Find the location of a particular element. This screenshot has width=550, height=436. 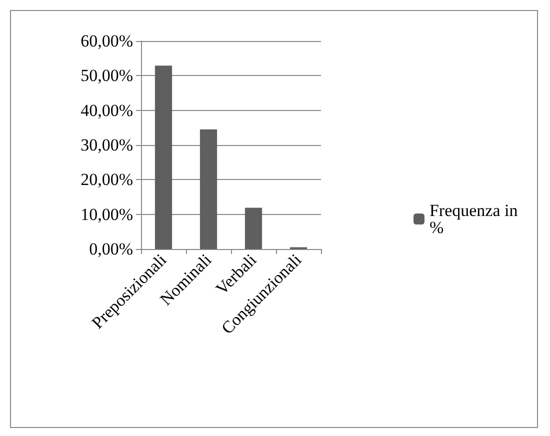

y-tick-label: 30,00% is located at coordinates (106, 145).